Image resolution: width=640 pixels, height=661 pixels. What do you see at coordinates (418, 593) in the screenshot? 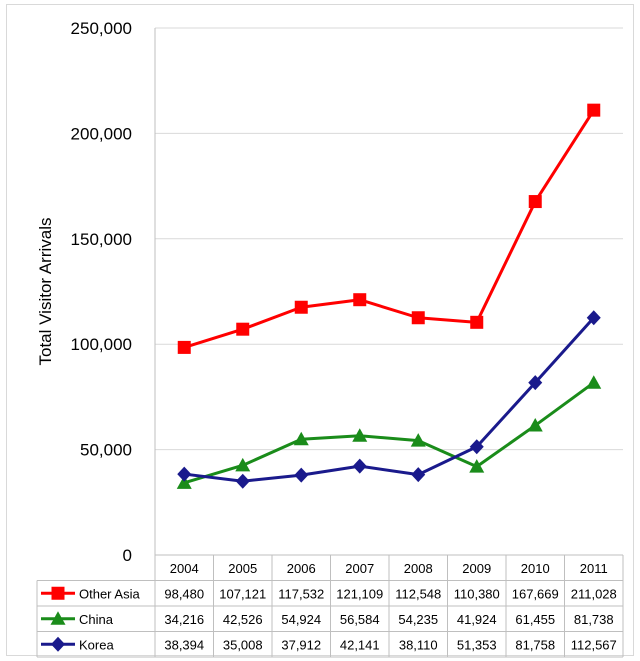
I see `table-value: 112,548` at bounding box center [418, 593].